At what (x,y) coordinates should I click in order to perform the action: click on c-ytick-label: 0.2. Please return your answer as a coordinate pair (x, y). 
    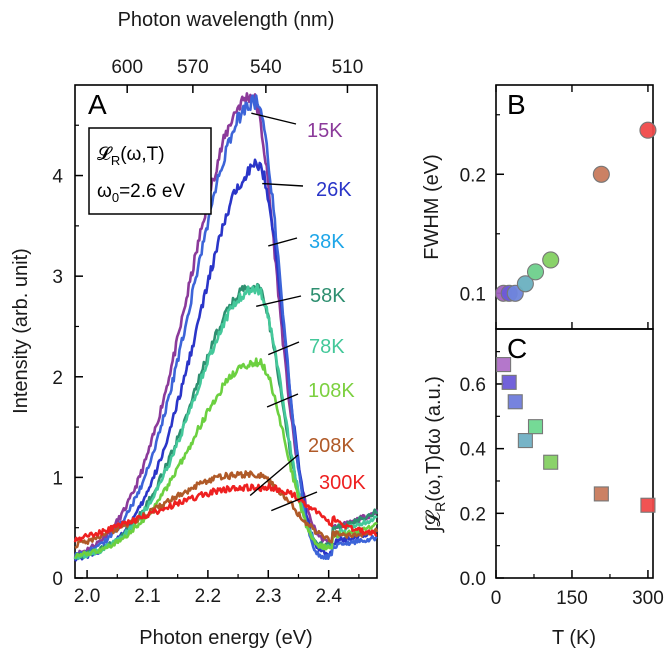
    Looking at the image, I should click on (473, 514).